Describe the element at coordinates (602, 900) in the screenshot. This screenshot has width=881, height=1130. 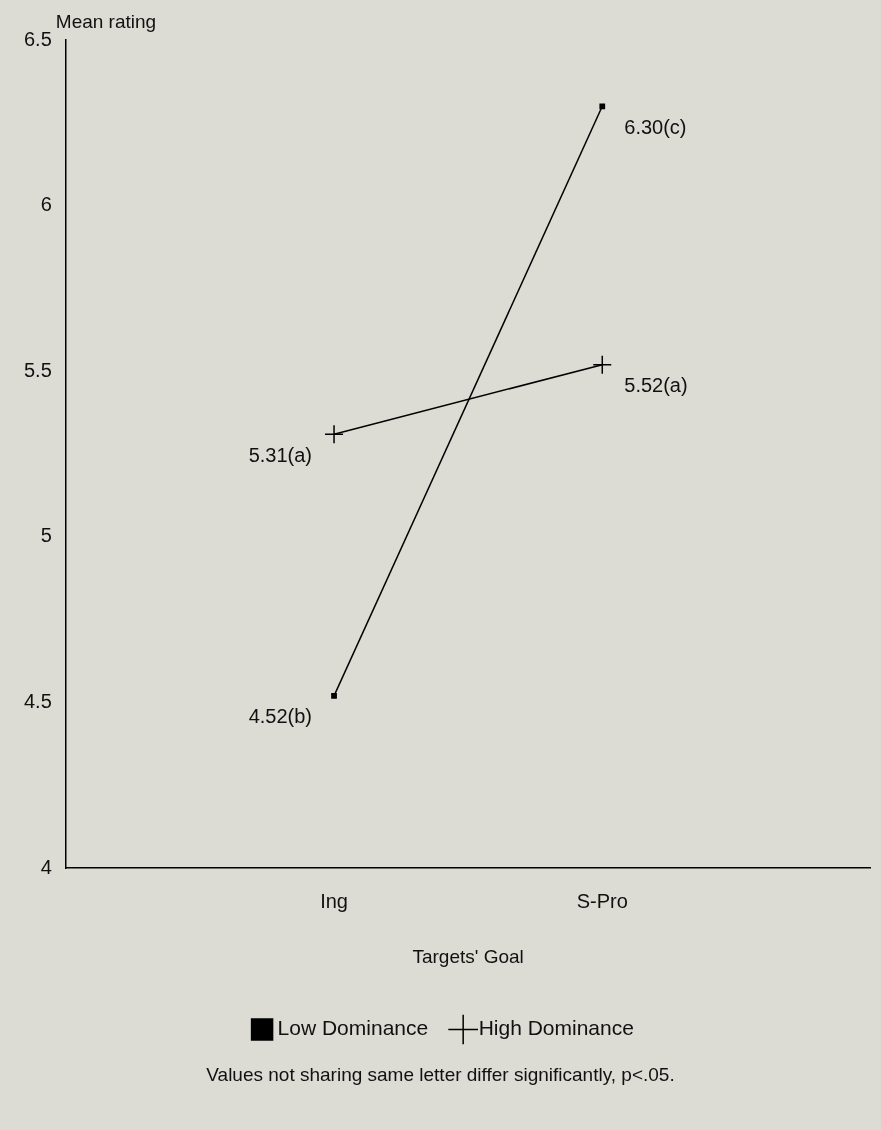
I see `x-tick-label: S-Pro` at that location.